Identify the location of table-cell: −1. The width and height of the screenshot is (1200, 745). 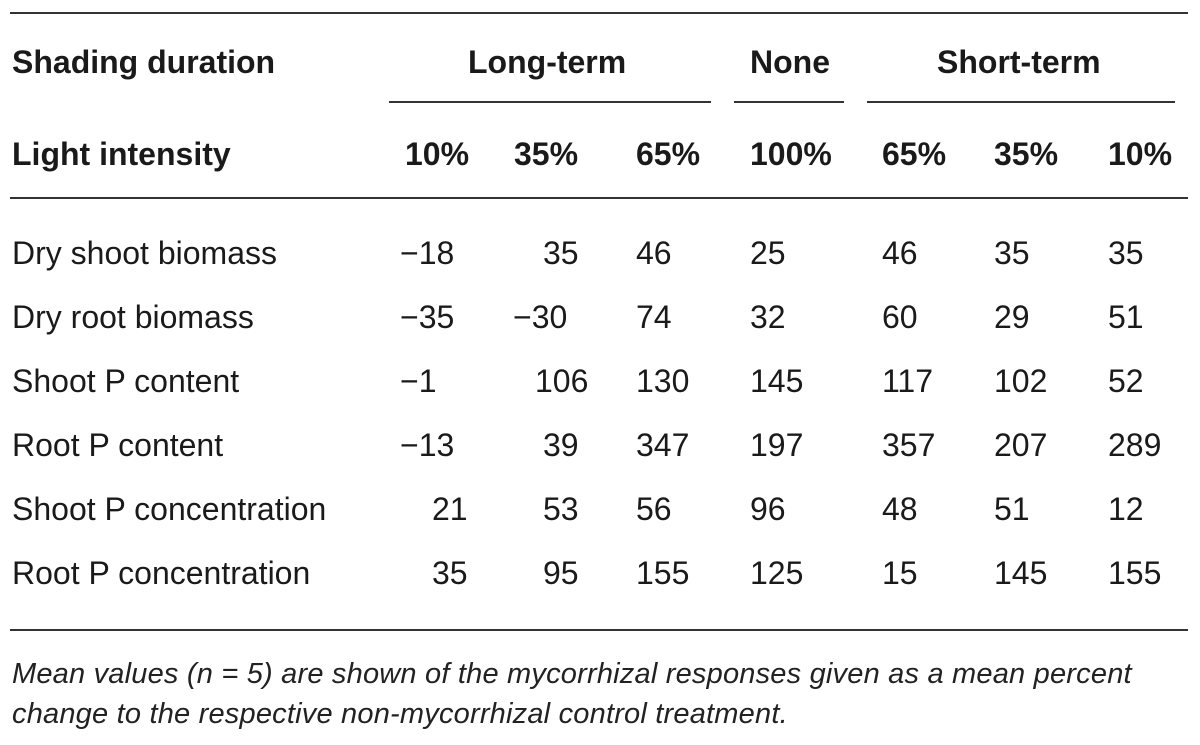
(418, 381).